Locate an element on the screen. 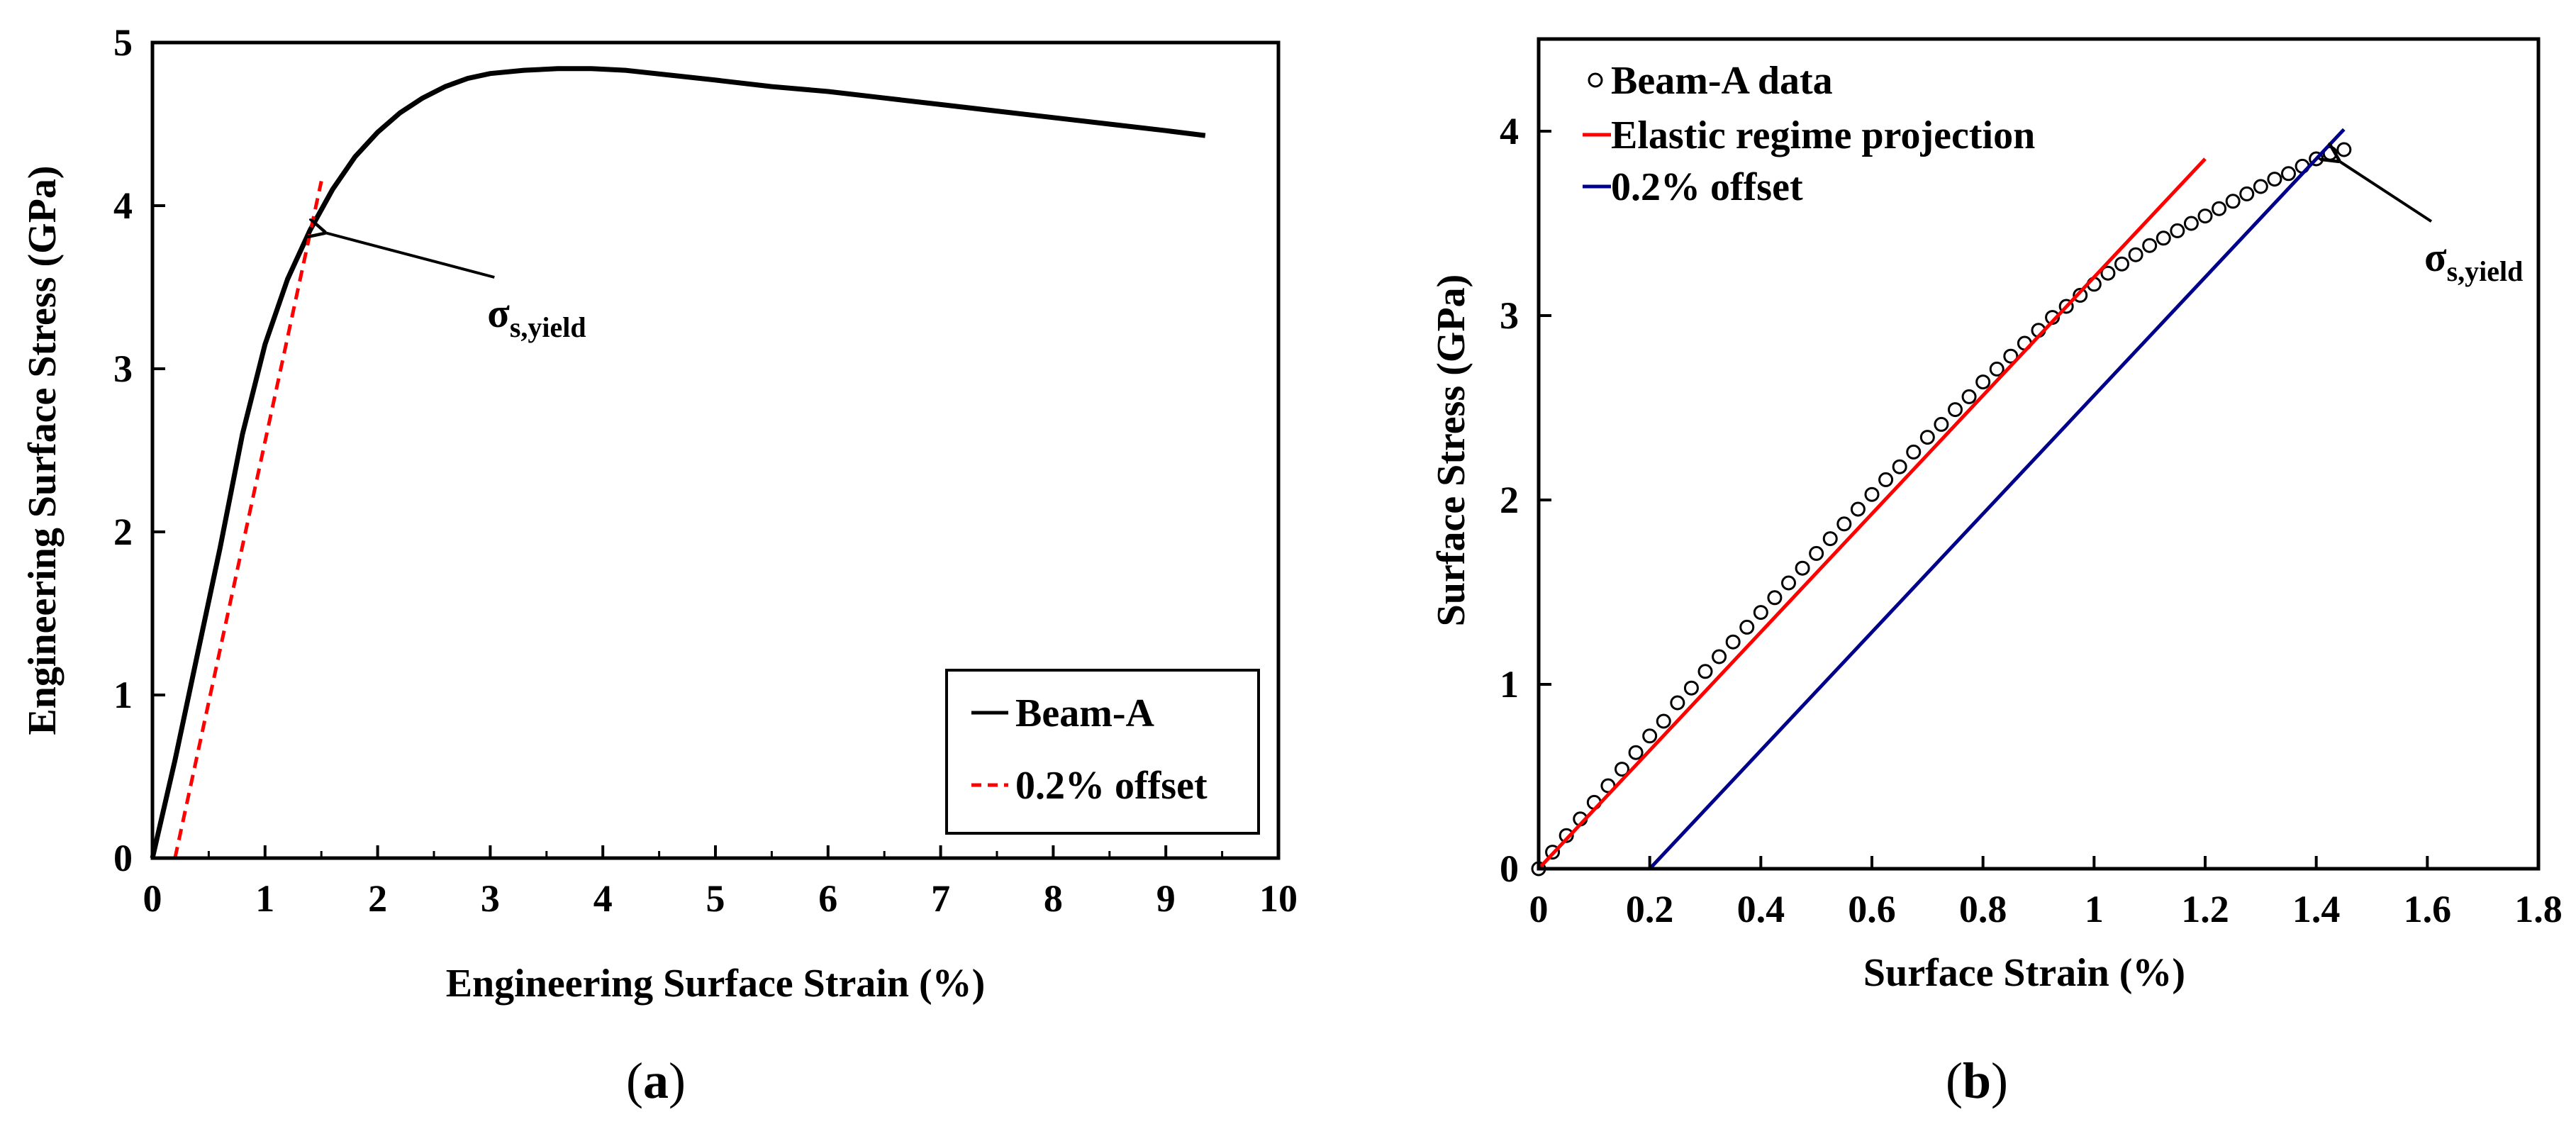  panel-a-yield-arrow is located at coordinates (410, 256).